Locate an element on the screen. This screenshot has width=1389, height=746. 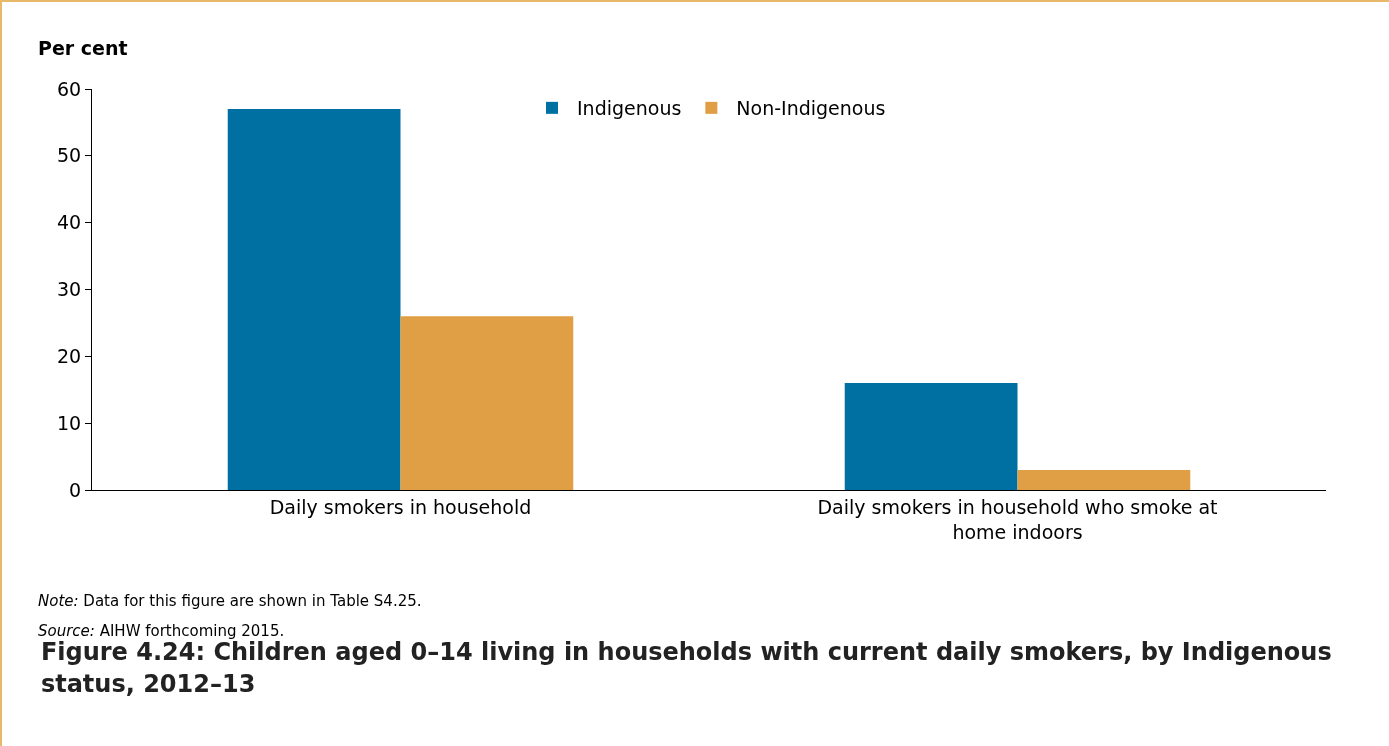
y-axis-title: Per cent is located at coordinates (83, 48).